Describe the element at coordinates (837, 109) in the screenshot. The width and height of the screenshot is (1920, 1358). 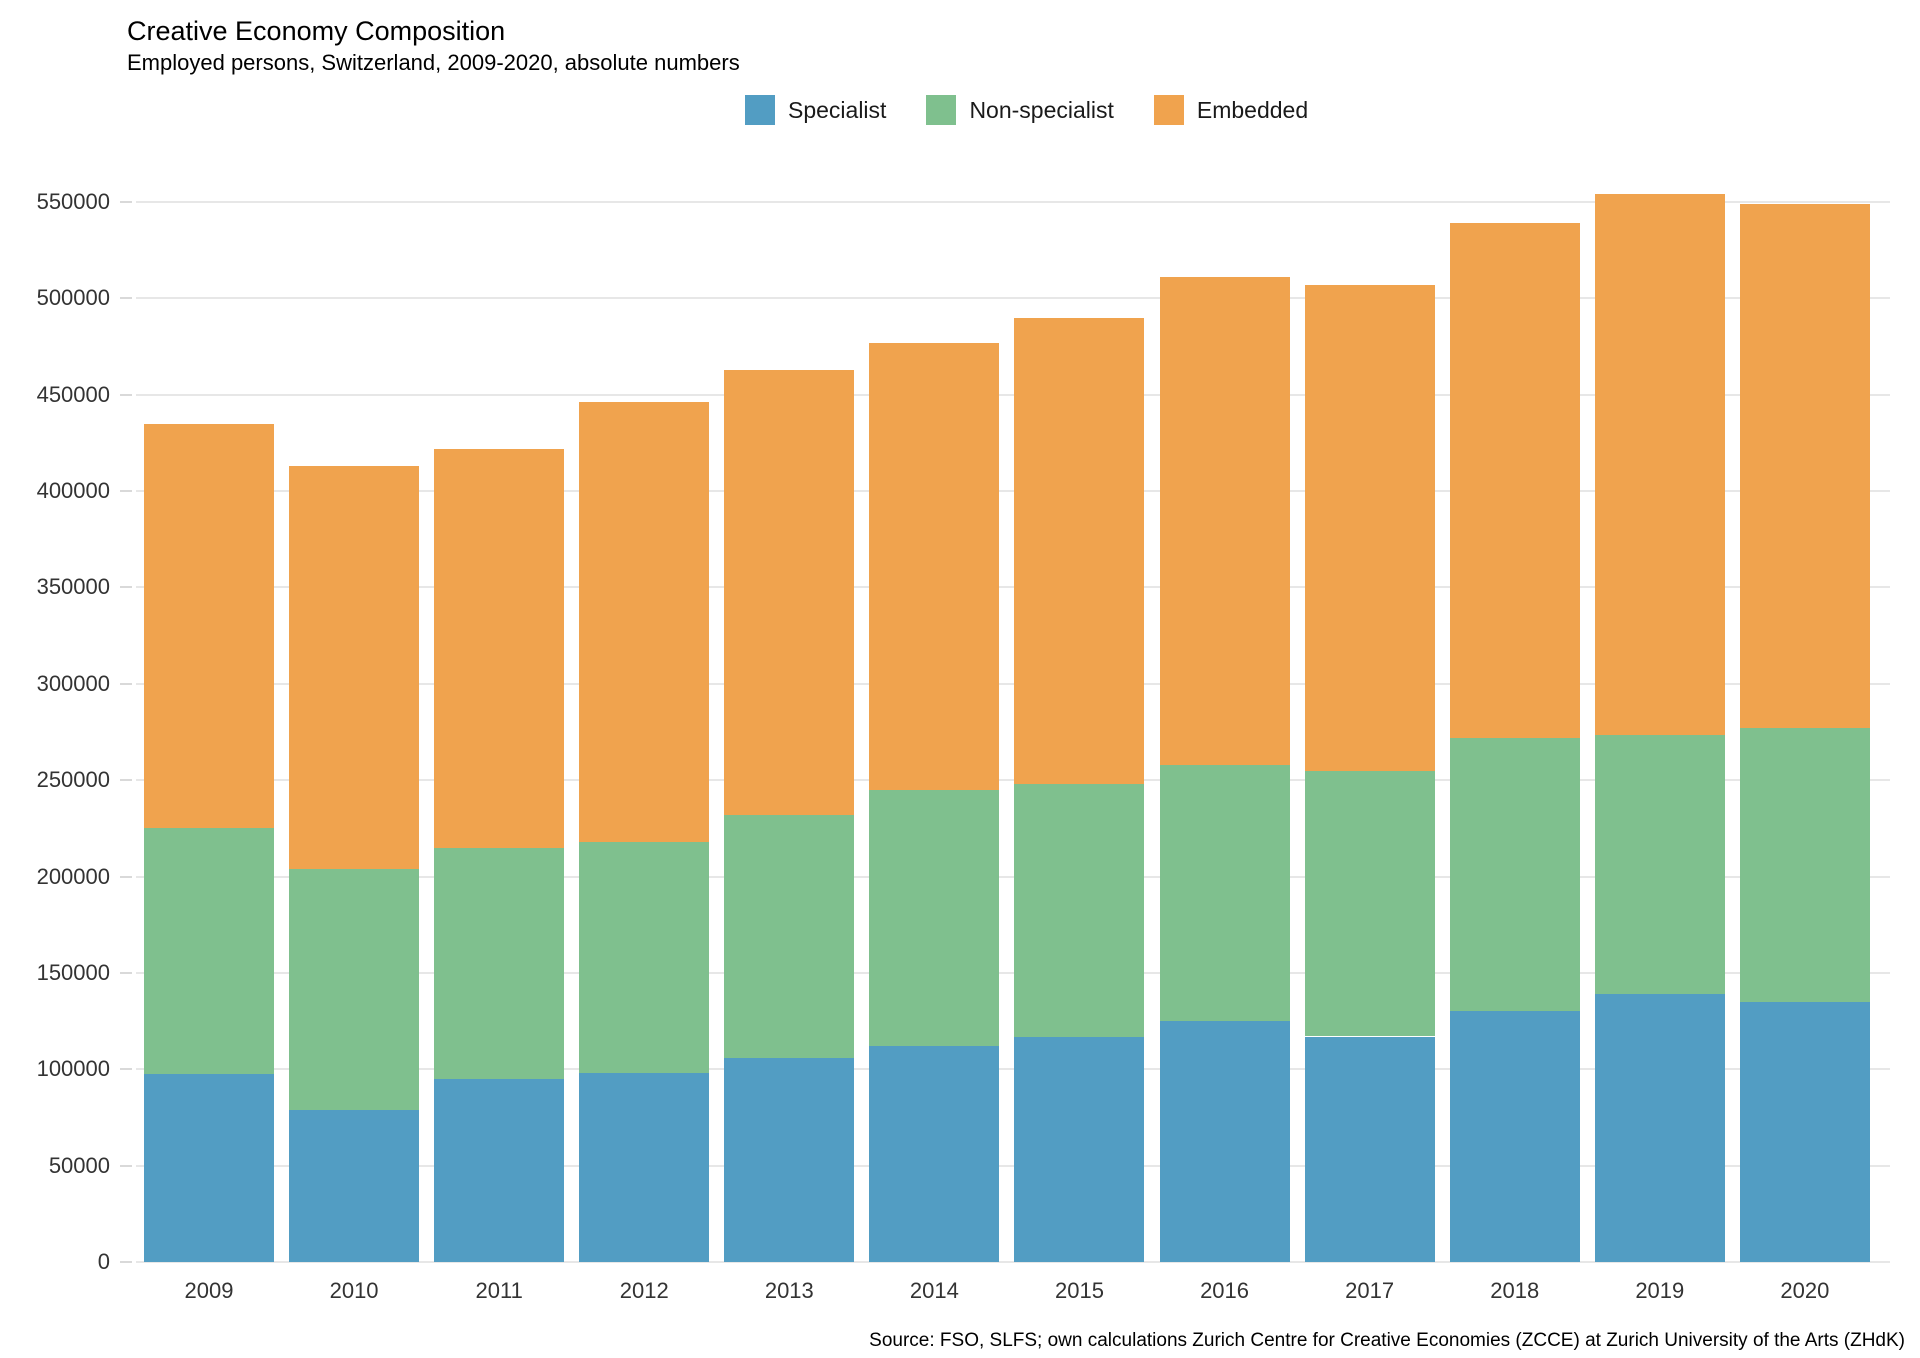
I see `legend-label: Specialist` at that location.